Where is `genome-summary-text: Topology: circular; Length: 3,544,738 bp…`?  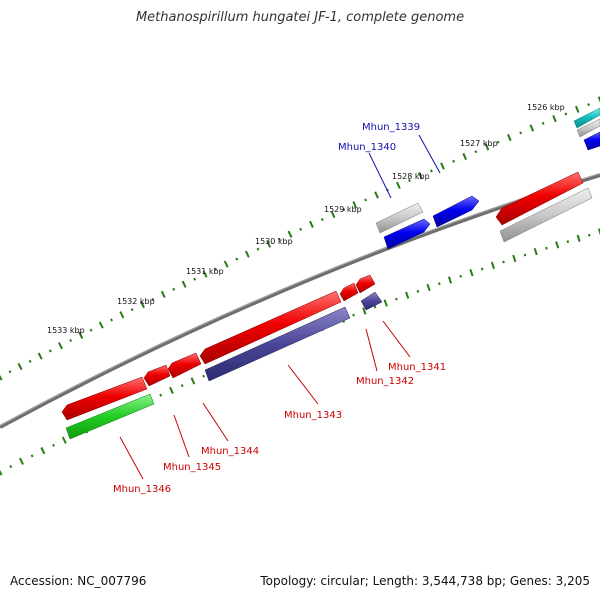 genome-summary-text: Topology: circular; Length: 3,544,738 bp… is located at coordinates (425, 581).